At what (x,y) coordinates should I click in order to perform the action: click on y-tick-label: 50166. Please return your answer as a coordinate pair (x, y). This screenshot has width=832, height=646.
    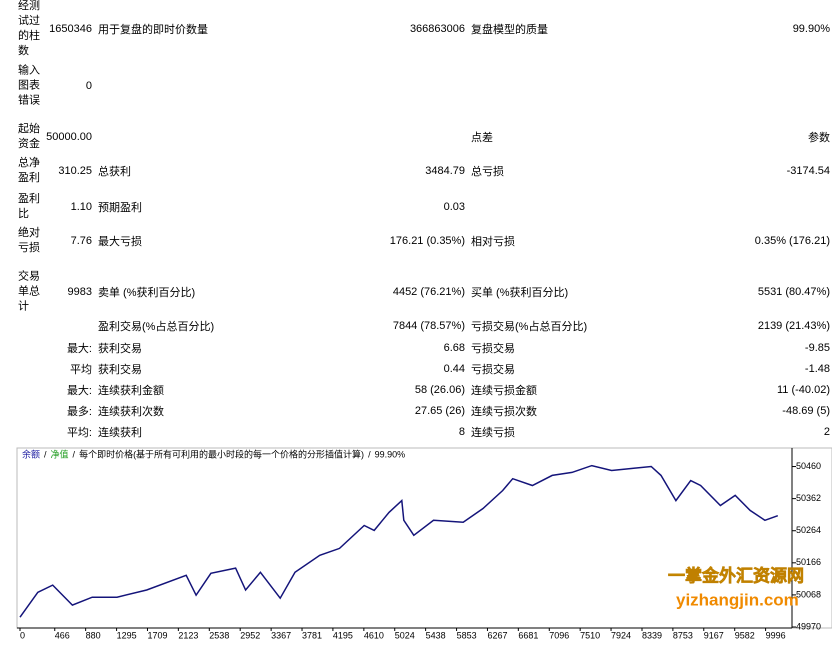
    Looking at the image, I should click on (808, 562).